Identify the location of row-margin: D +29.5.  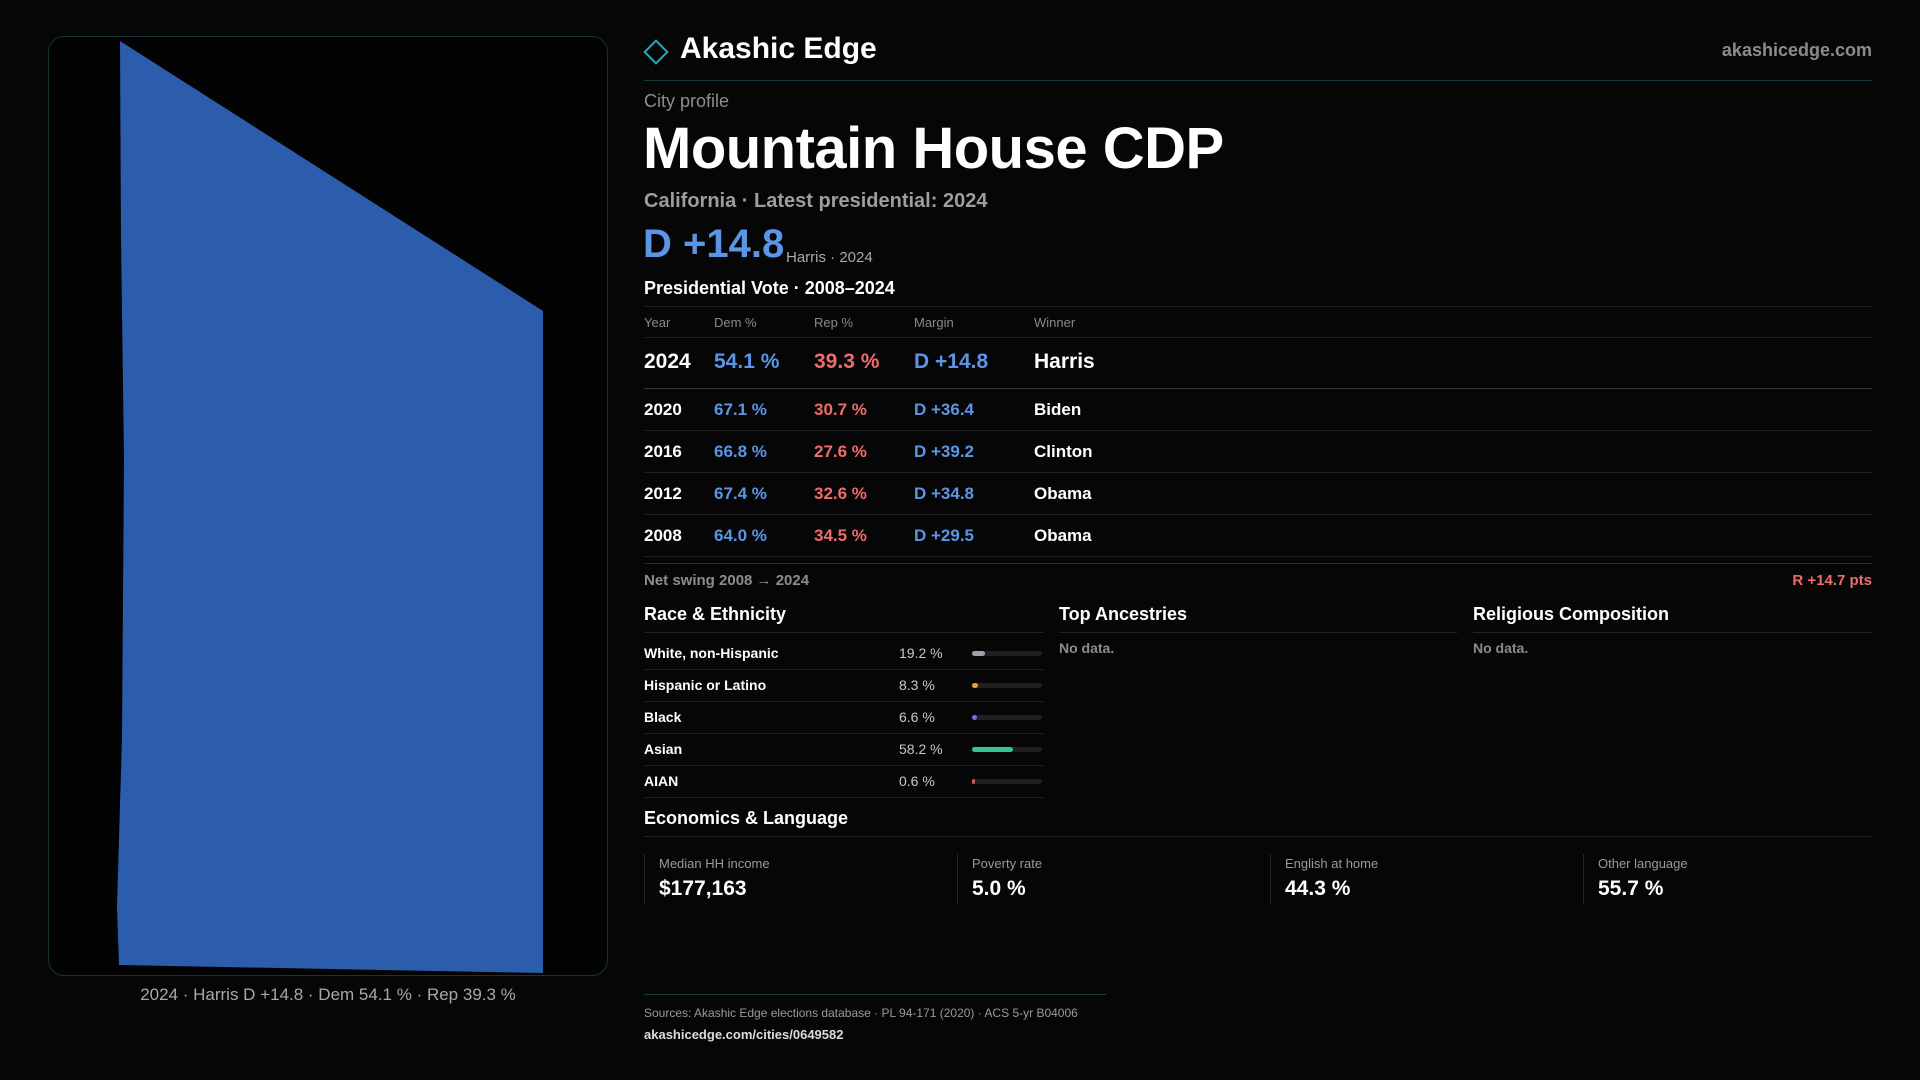
(944, 535).